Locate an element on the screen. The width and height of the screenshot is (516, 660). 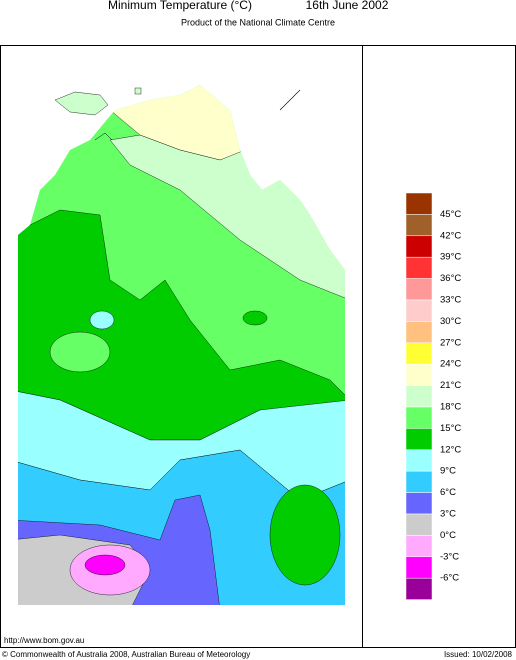
map-date: 16th June 2002 is located at coordinates (347, 6).